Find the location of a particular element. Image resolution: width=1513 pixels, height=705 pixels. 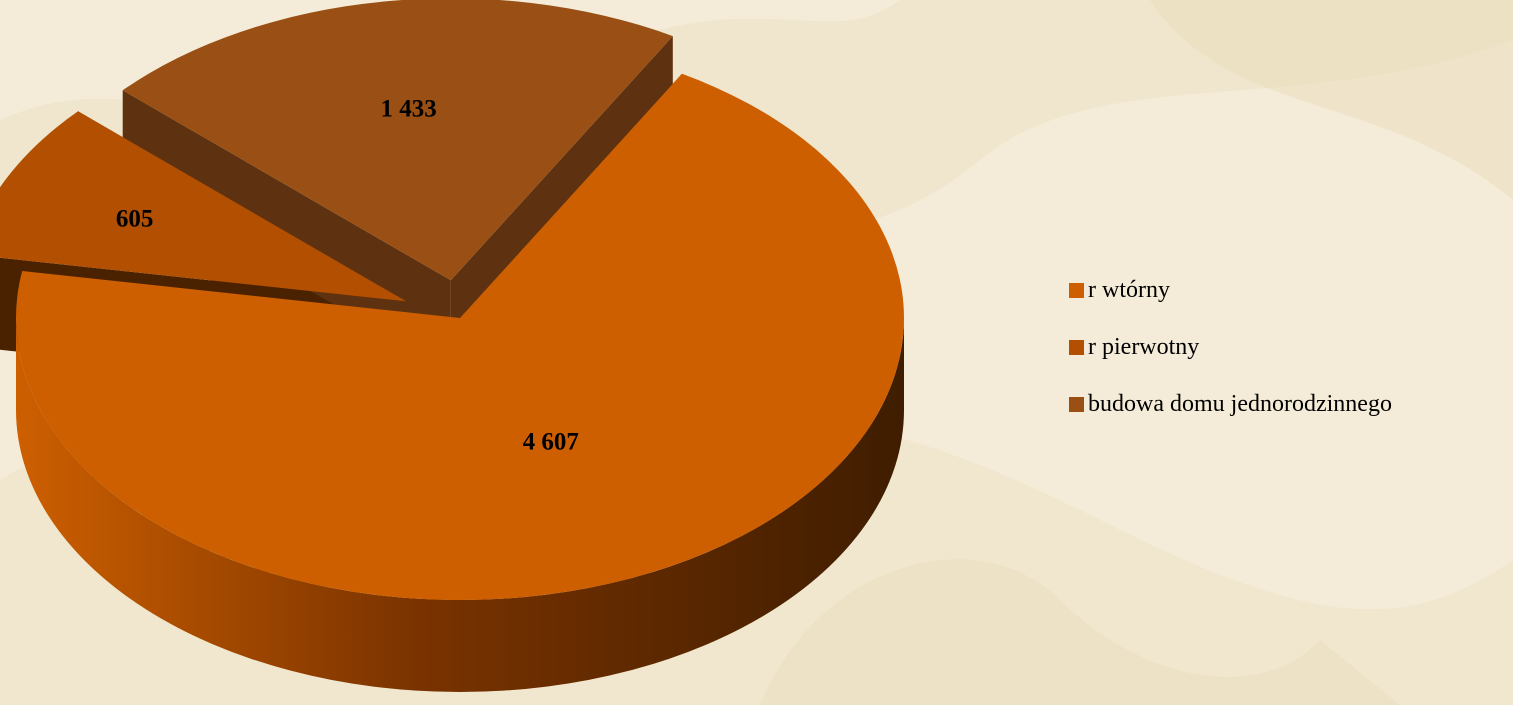

legend-item-r-pierwotny: r pierwotny is located at coordinates (1230, 357).